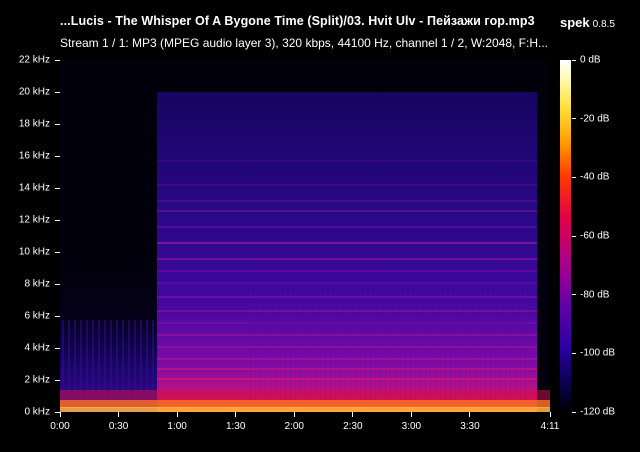  What do you see at coordinates (595, 236) in the screenshot?
I see `level-tick-label: -60 dB` at bounding box center [595, 236].